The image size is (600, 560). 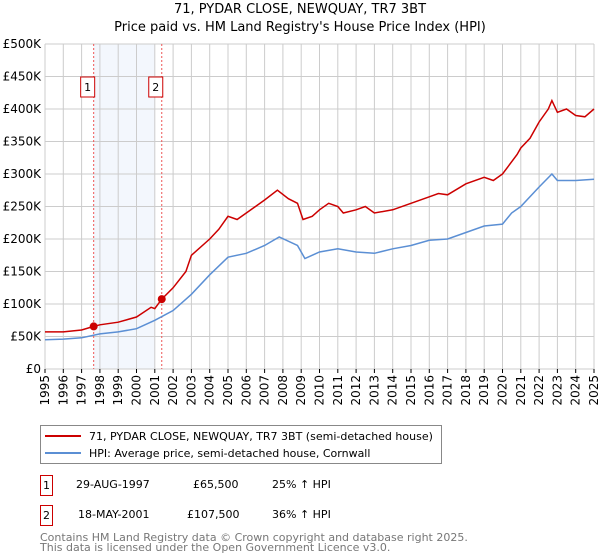 I want to click on y-tick-label: £0, so click(x=33, y=369).